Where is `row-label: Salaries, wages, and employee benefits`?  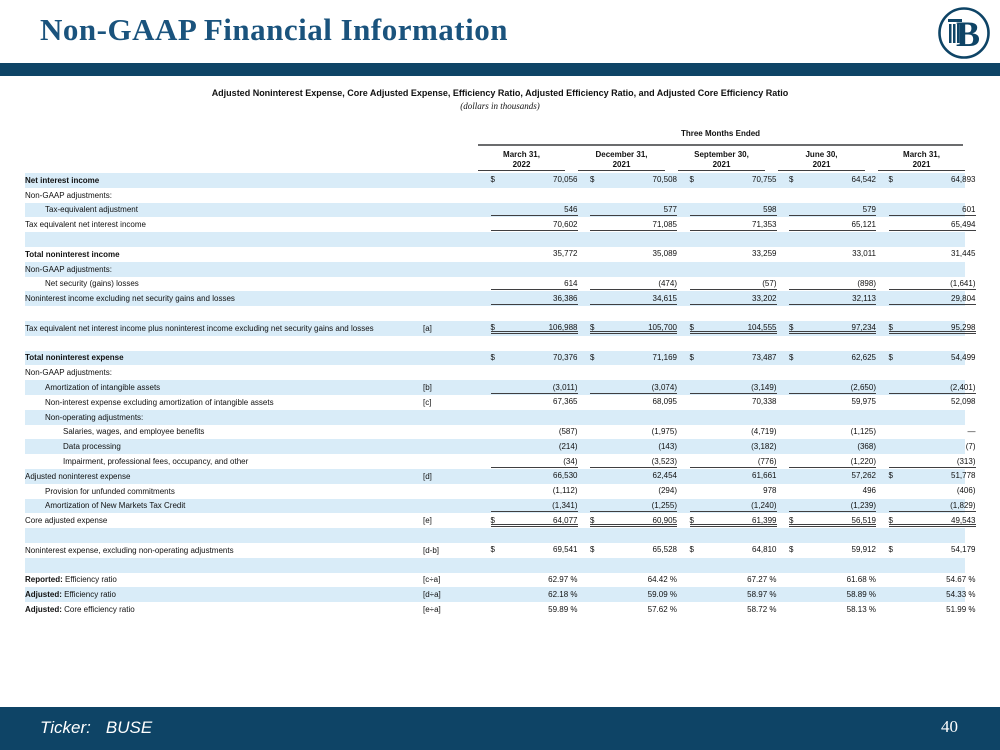
row-label: Salaries, wages, and employee benefits is located at coordinates (134, 432).